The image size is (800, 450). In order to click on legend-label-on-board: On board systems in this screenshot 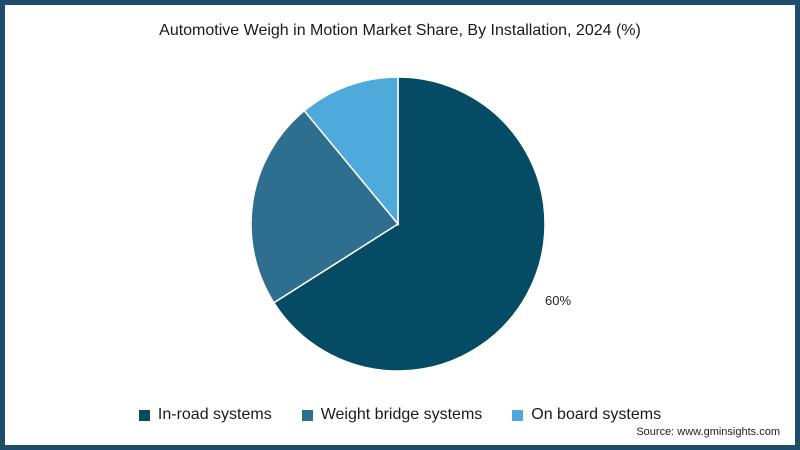, I will do `click(596, 414)`.